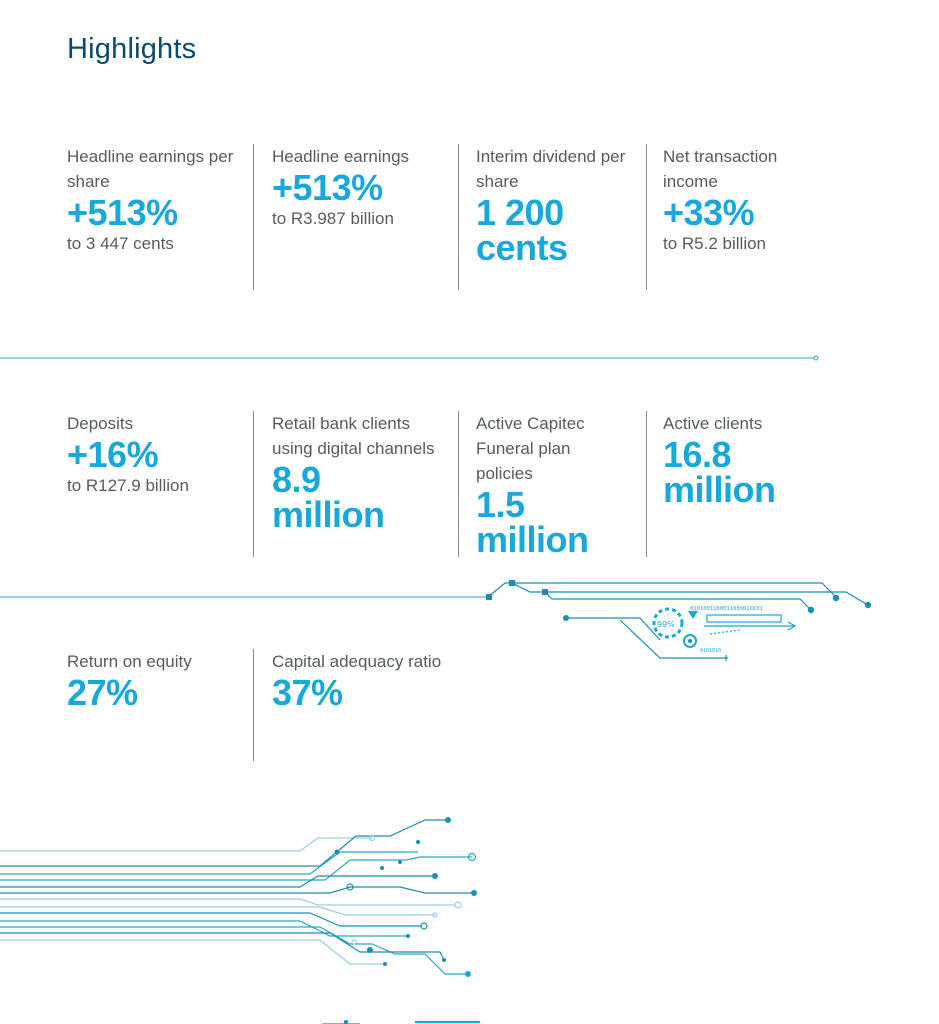 The height and width of the screenshot is (1024, 939). What do you see at coordinates (132, 49) in the screenshot?
I see `page-title: Highlights` at bounding box center [132, 49].